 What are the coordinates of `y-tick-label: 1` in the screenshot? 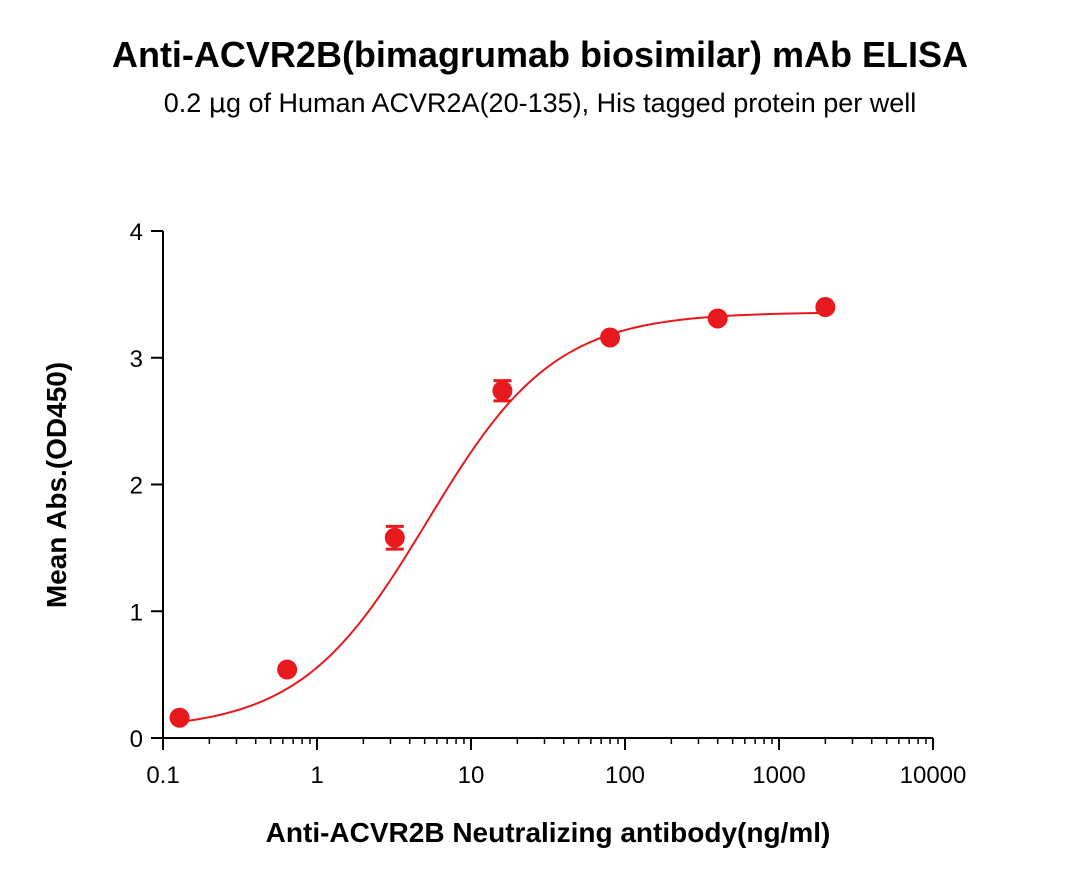 It's located at (136, 612).